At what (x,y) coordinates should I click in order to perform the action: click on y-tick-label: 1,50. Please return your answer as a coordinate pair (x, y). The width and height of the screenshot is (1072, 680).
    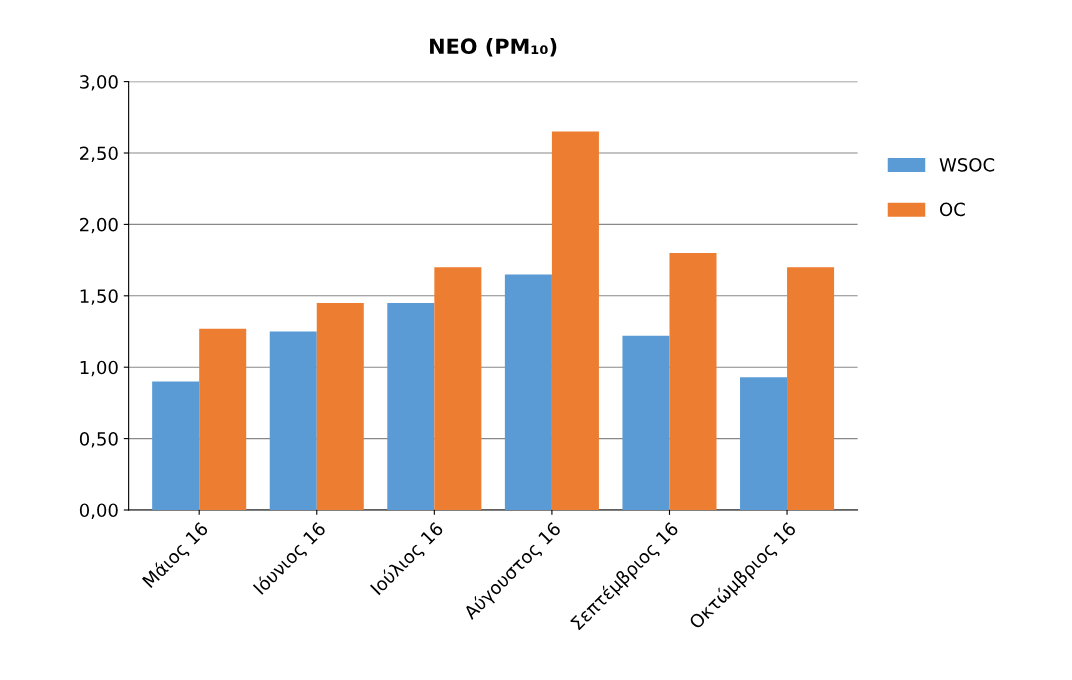
    Looking at the image, I should click on (99, 297).